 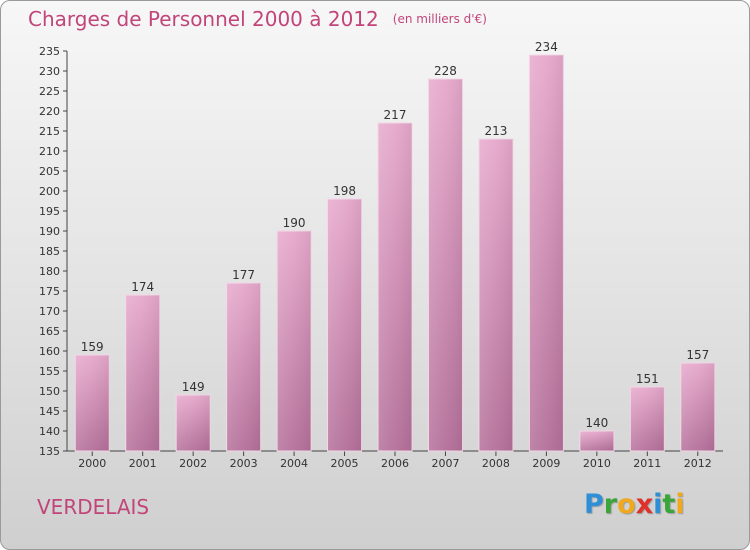 I want to click on y-tick-label: 155, so click(x=49, y=371).